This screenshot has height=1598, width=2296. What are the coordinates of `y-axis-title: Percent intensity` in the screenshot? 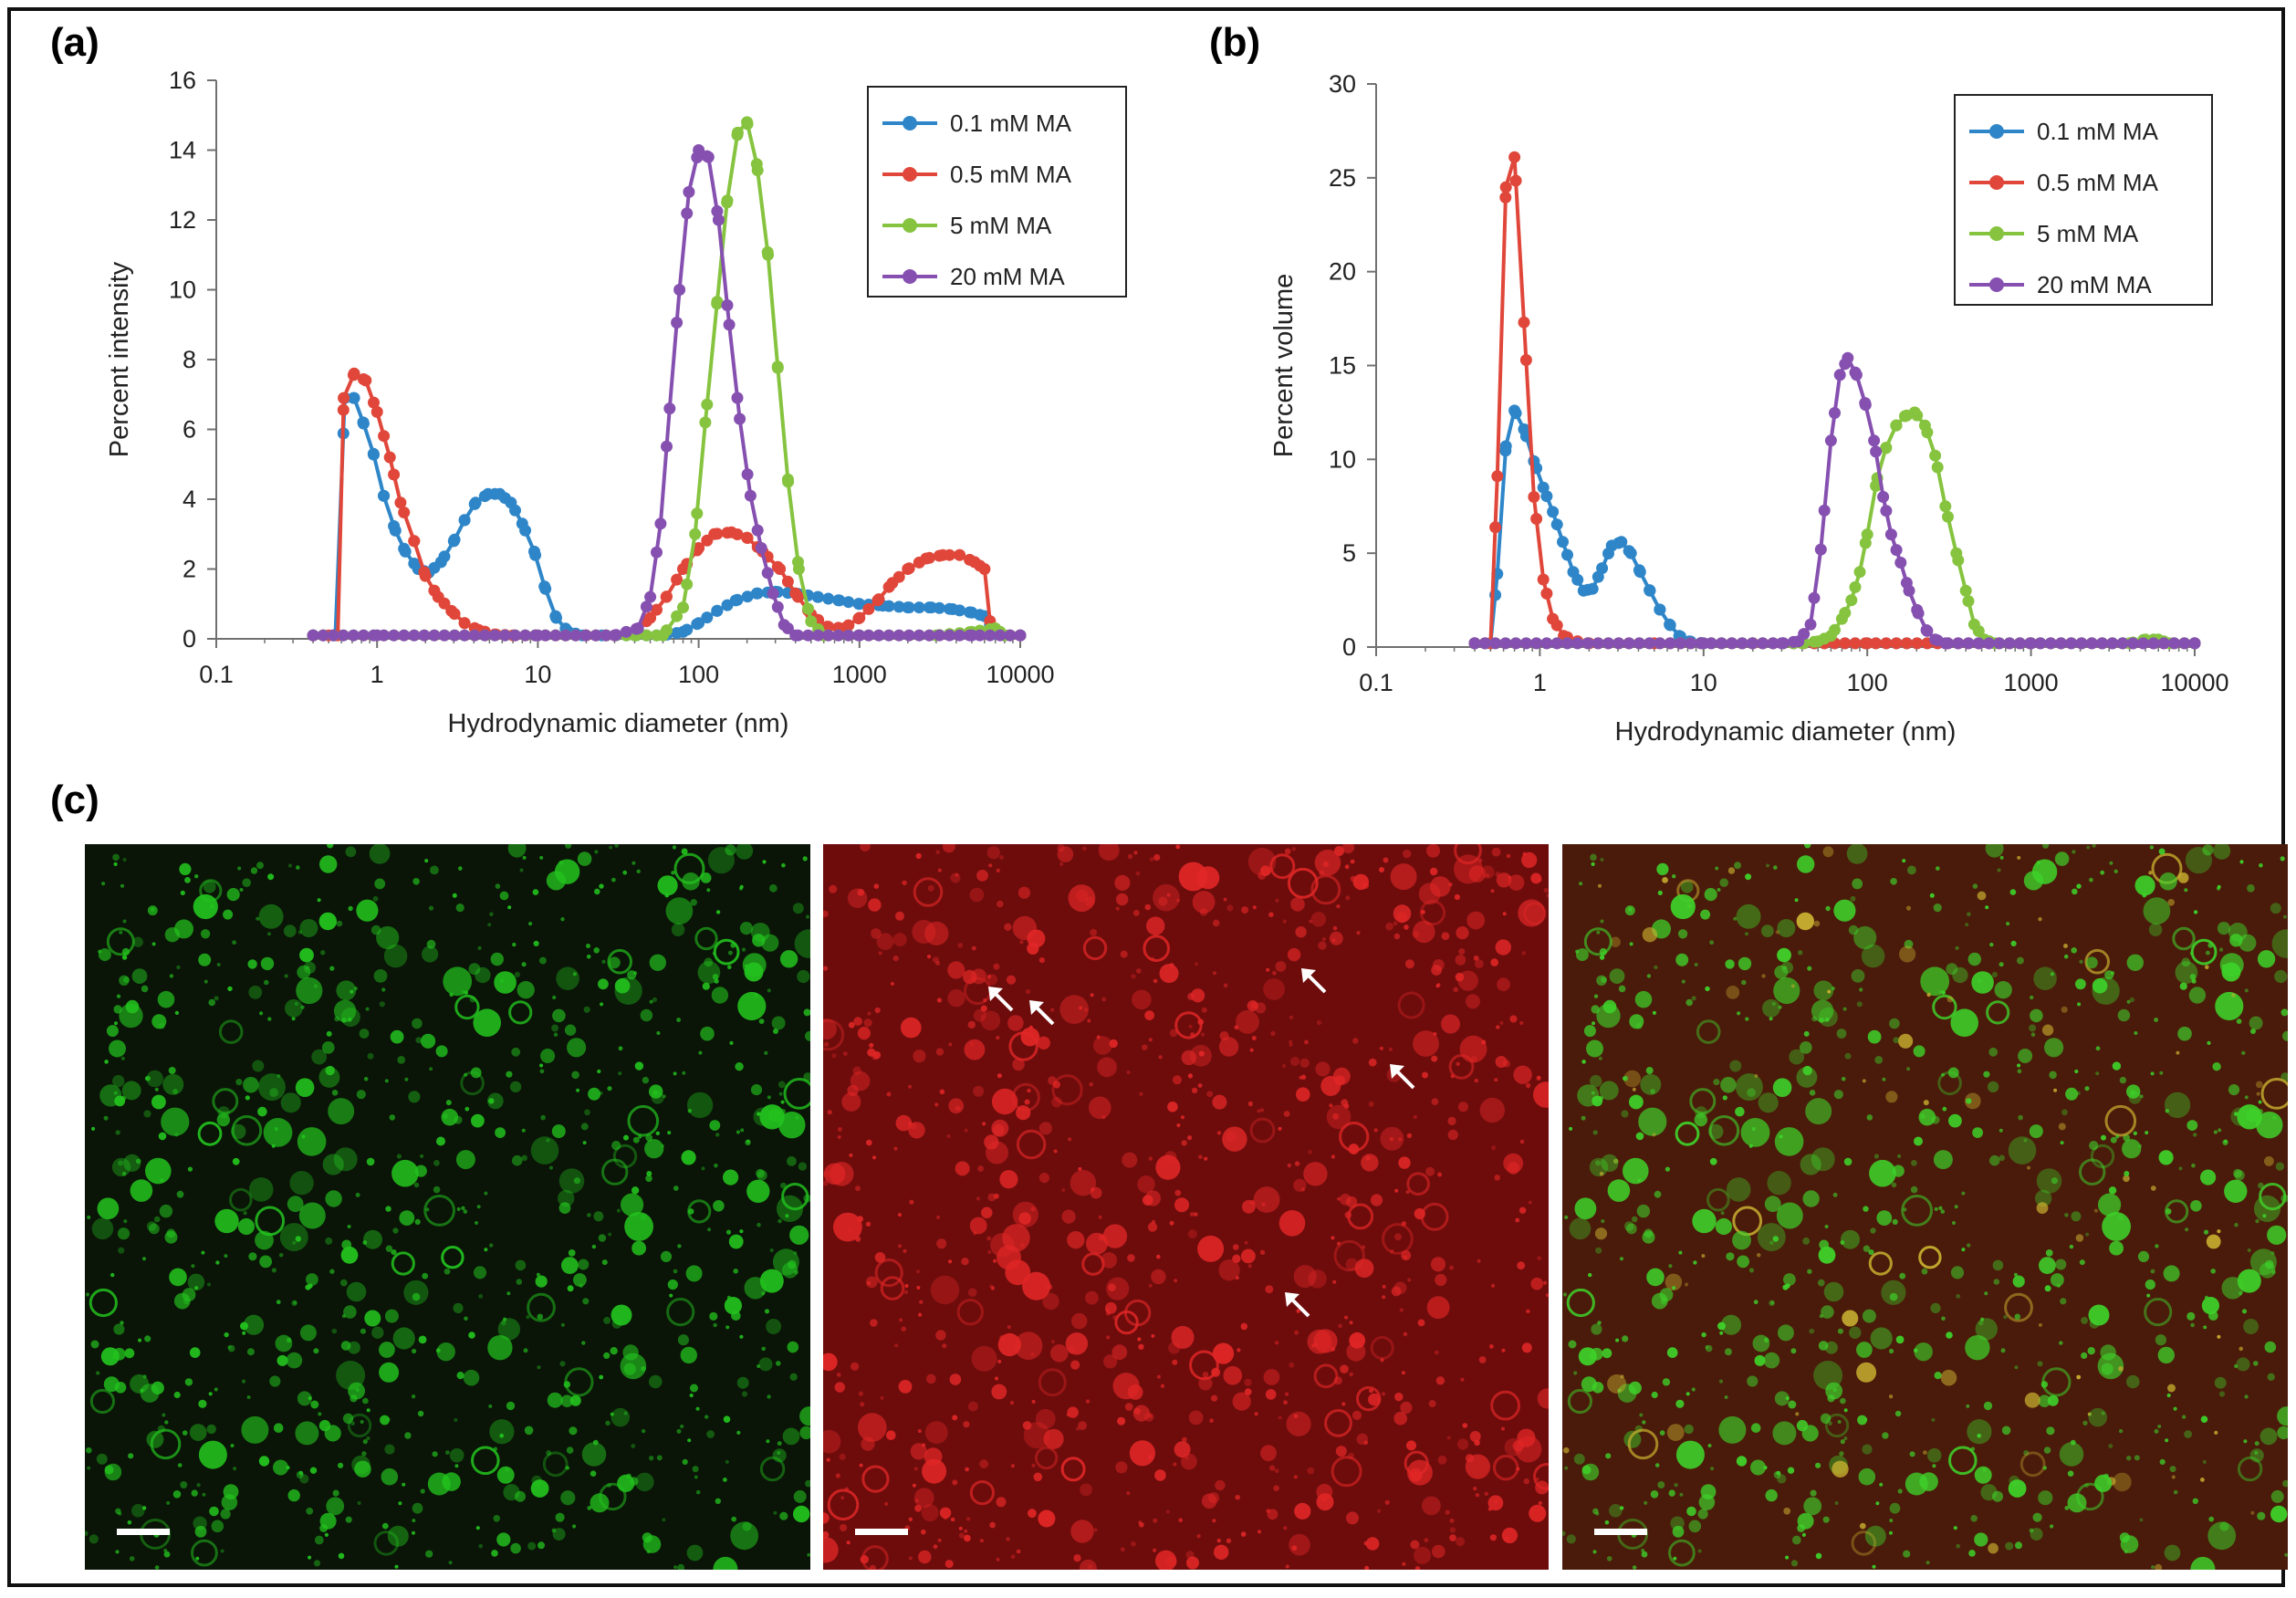 It's located at (120, 359).